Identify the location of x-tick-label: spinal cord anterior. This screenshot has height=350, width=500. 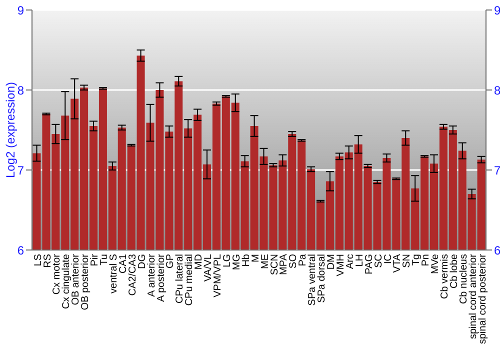
(473, 296).